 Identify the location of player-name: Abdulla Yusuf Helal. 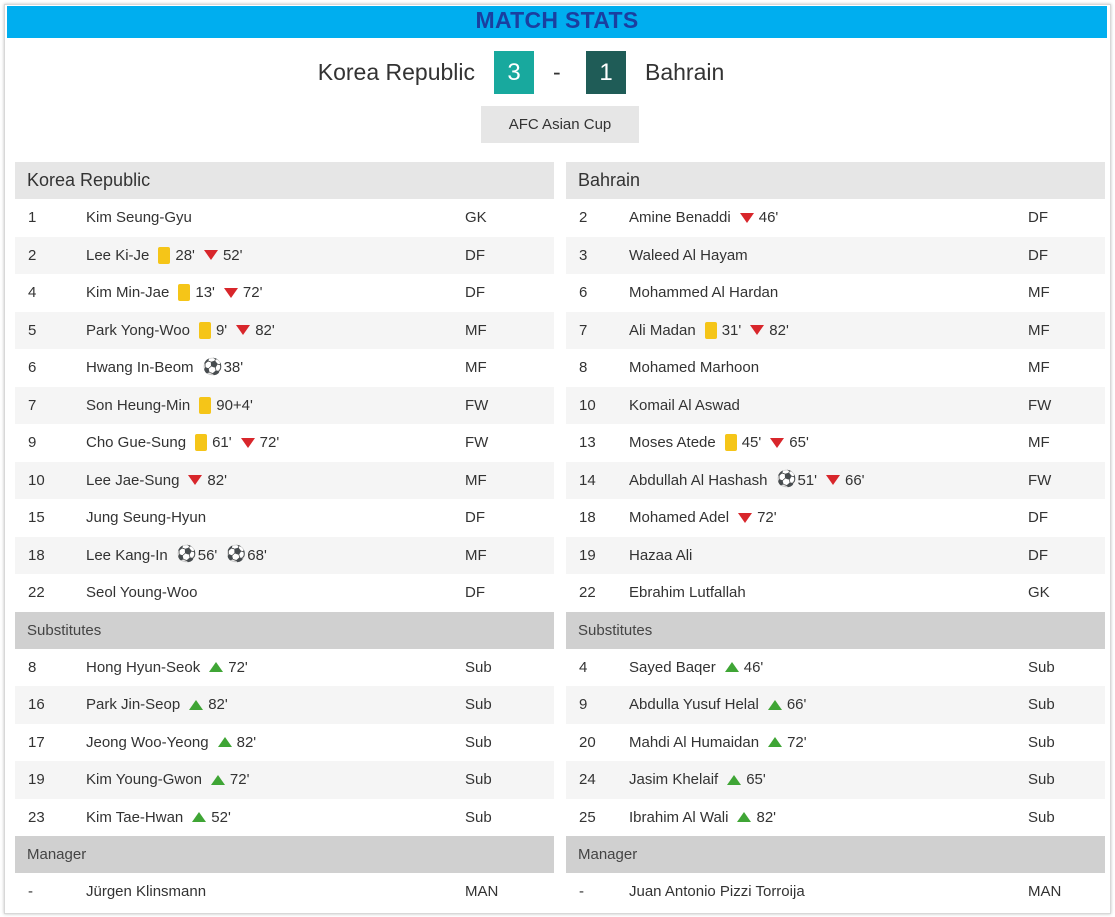
(694, 704).